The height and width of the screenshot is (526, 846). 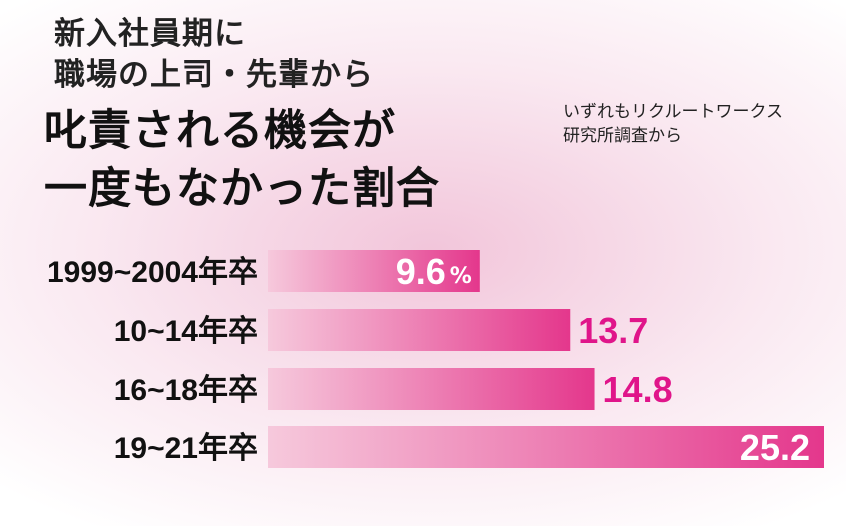 I want to click on category-label: 16~18年卒, so click(x=186, y=390).